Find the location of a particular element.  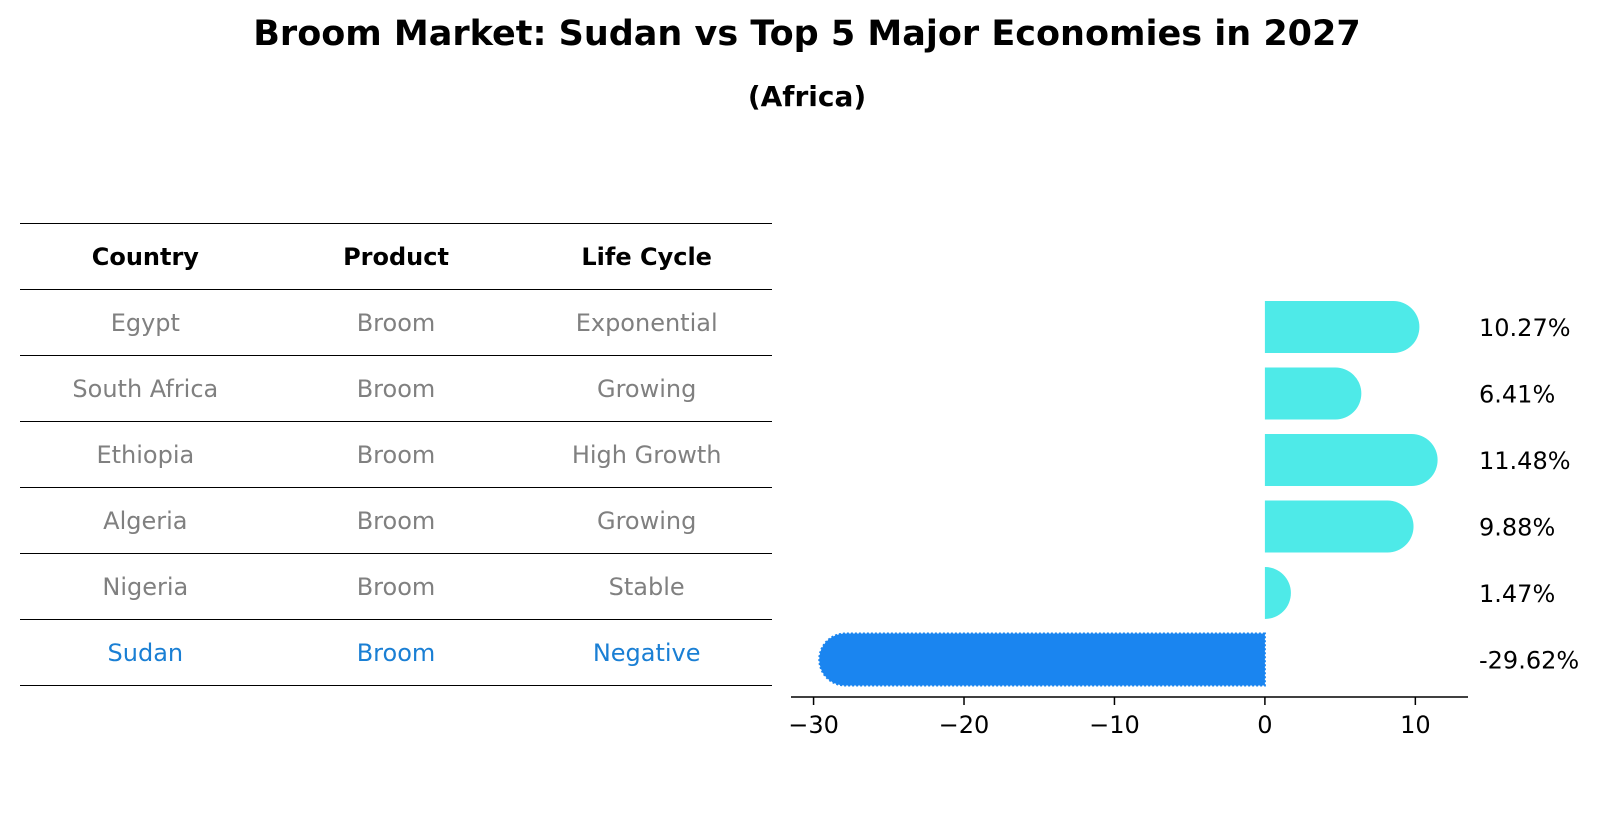

table-header-row: Country Product Life Cycle is located at coordinates (396, 256).